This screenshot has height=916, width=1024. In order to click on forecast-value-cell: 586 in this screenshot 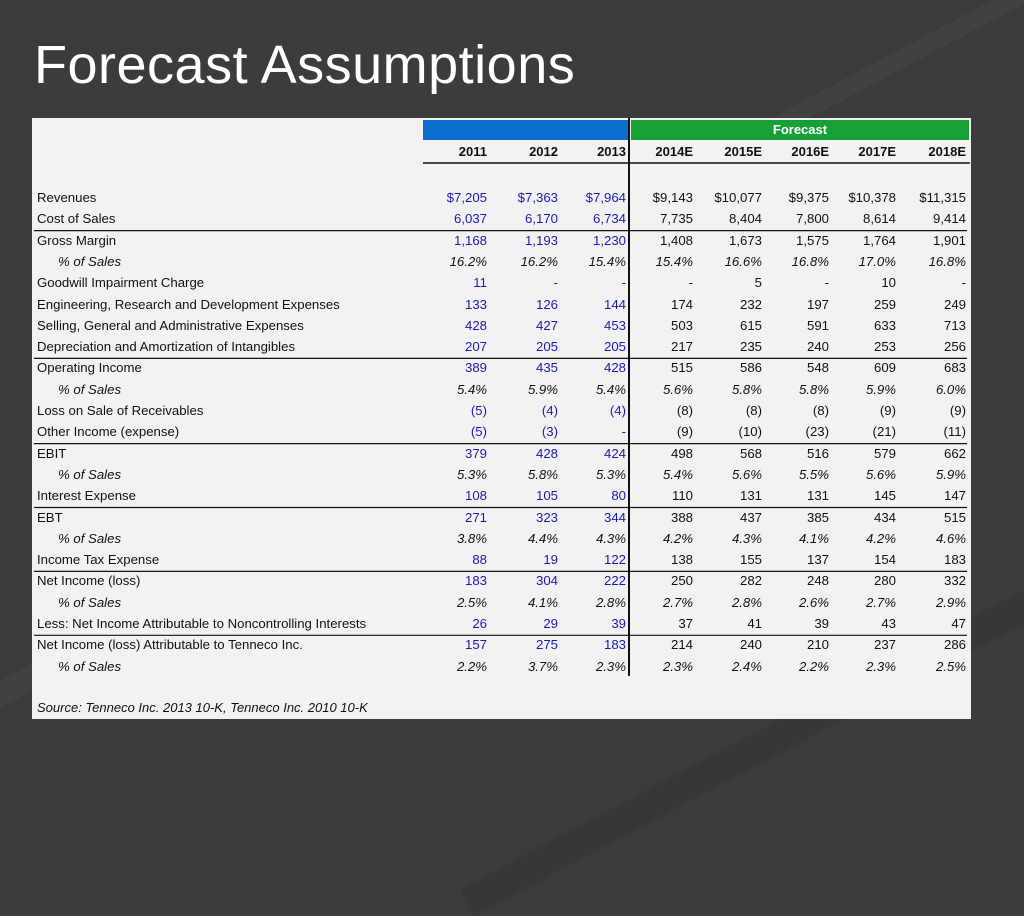, I will do `click(750, 368)`.